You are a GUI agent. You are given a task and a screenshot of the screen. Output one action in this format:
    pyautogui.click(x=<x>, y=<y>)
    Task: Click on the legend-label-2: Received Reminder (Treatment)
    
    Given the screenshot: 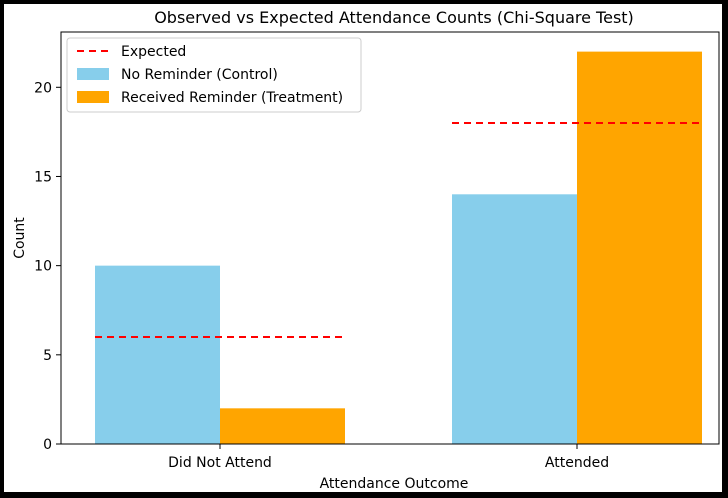 What is the action you would take?
    pyautogui.click(x=232, y=98)
    